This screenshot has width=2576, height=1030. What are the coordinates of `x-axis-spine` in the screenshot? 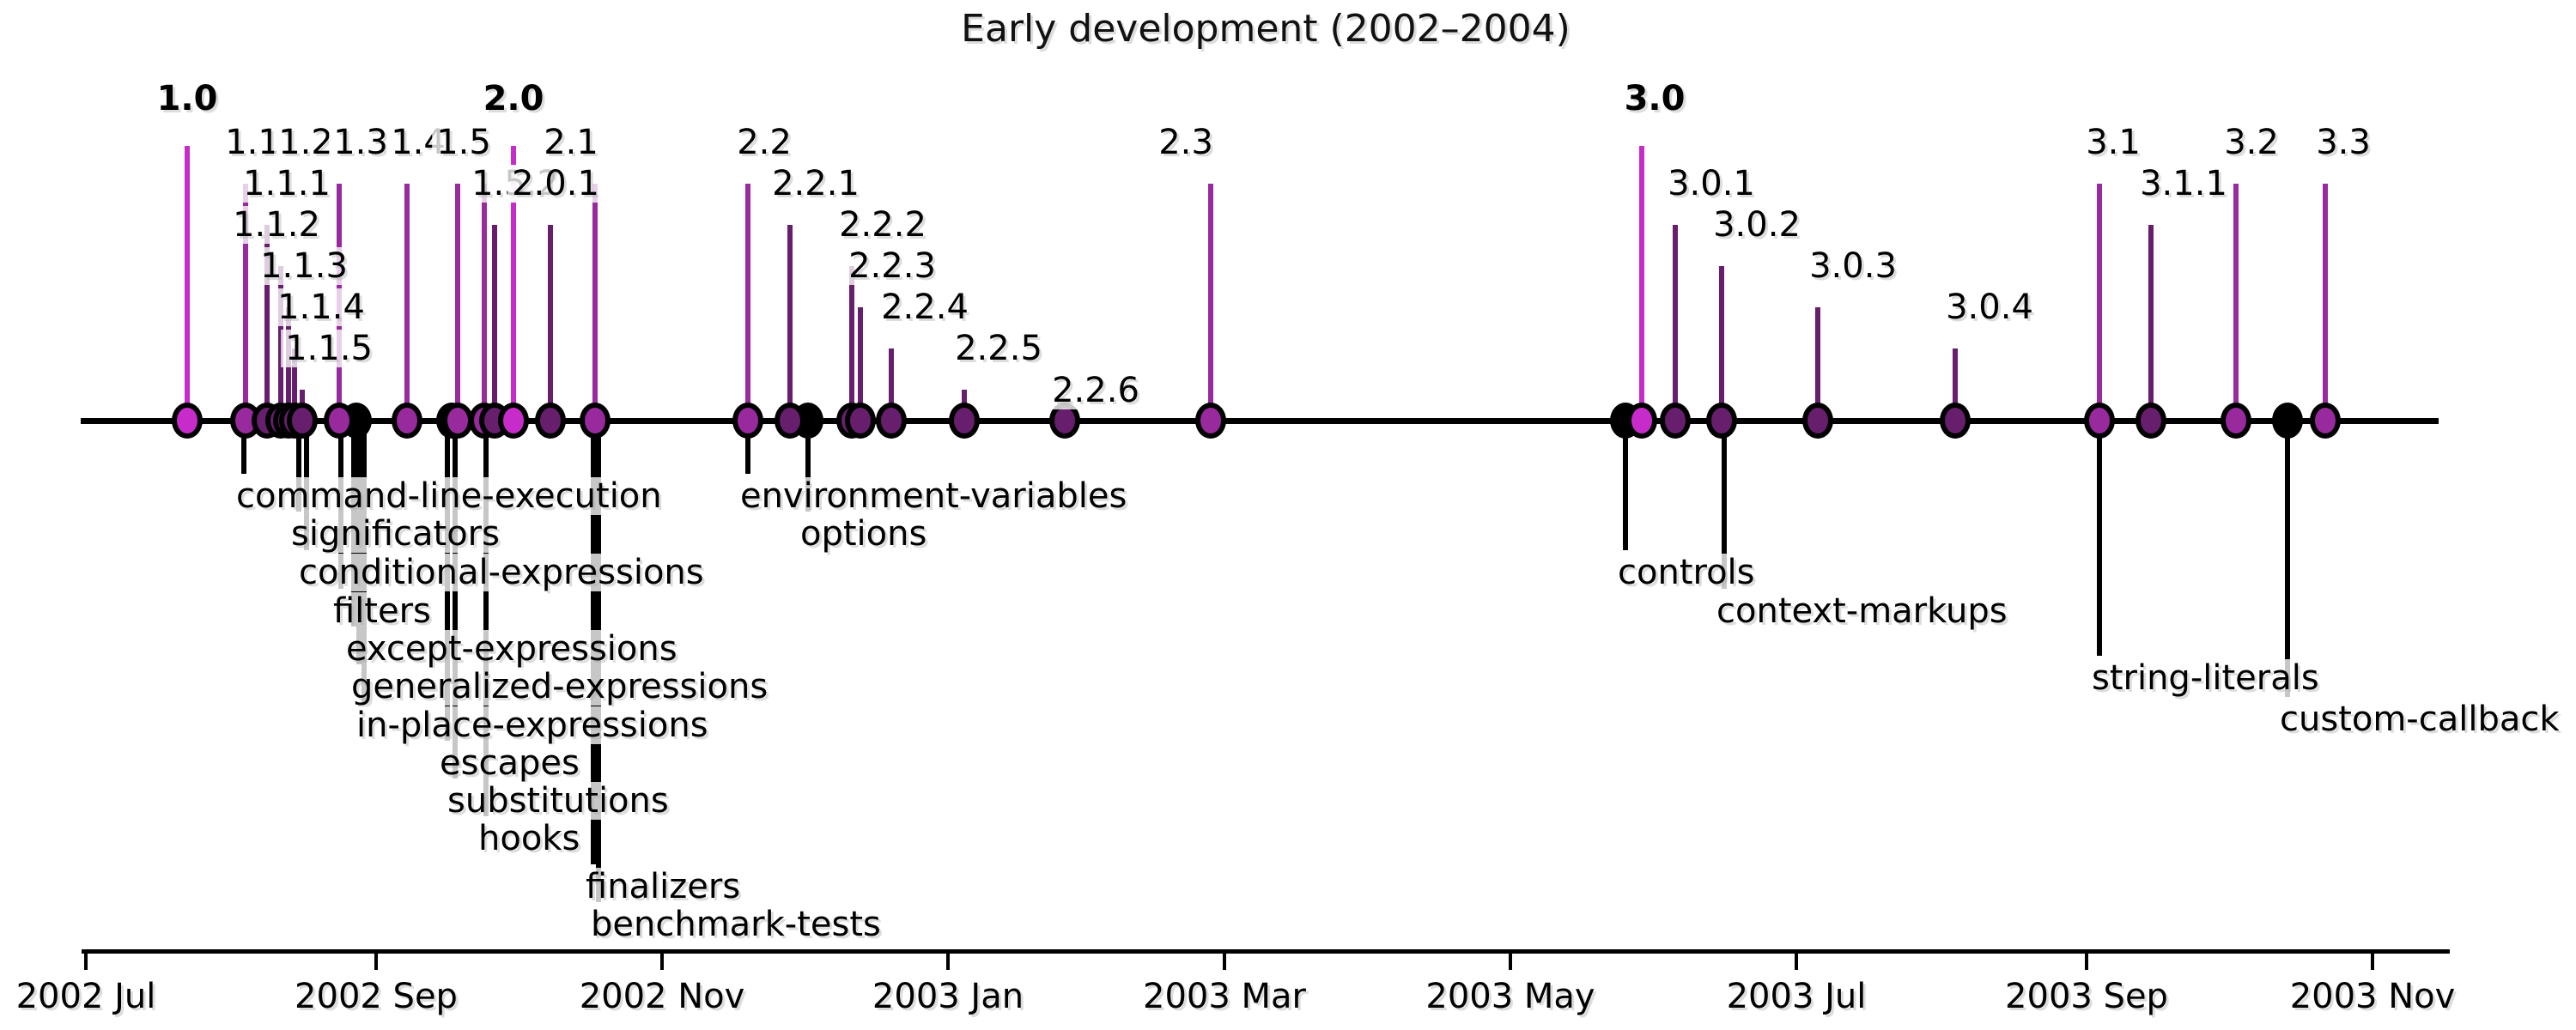 It's located at (1266, 951).